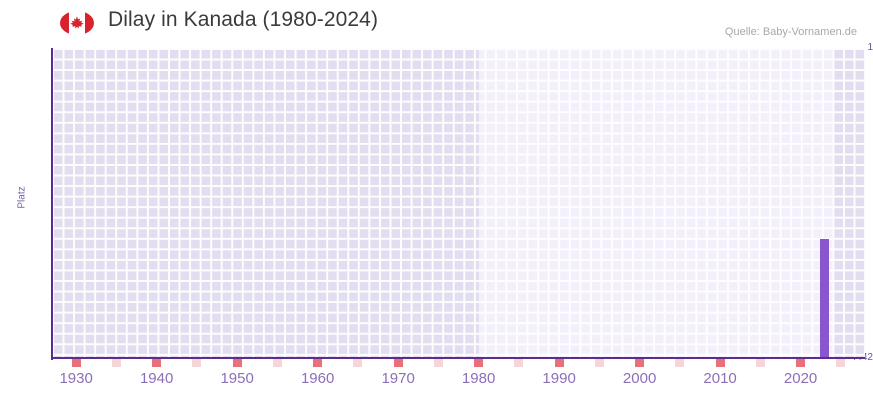  Describe the element at coordinates (639, 378) in the screenshot. I see `x-axis-label-2000: 2000` at that location.